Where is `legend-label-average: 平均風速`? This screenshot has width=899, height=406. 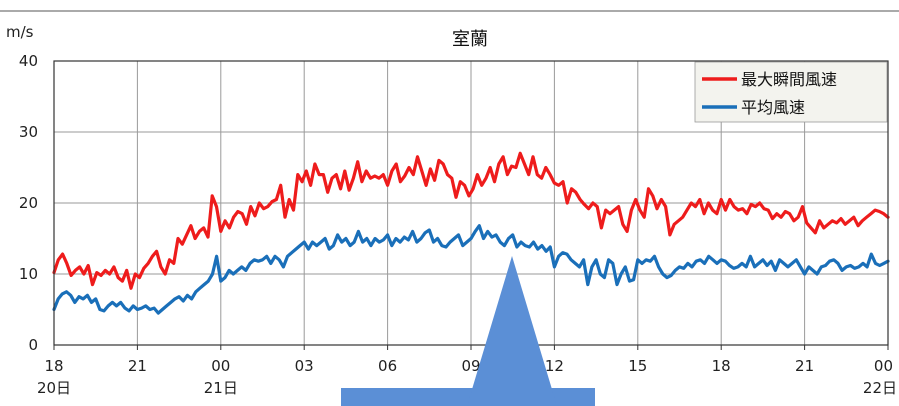 legend-label-average: 平均風速 is located at coordinates (773, 107).